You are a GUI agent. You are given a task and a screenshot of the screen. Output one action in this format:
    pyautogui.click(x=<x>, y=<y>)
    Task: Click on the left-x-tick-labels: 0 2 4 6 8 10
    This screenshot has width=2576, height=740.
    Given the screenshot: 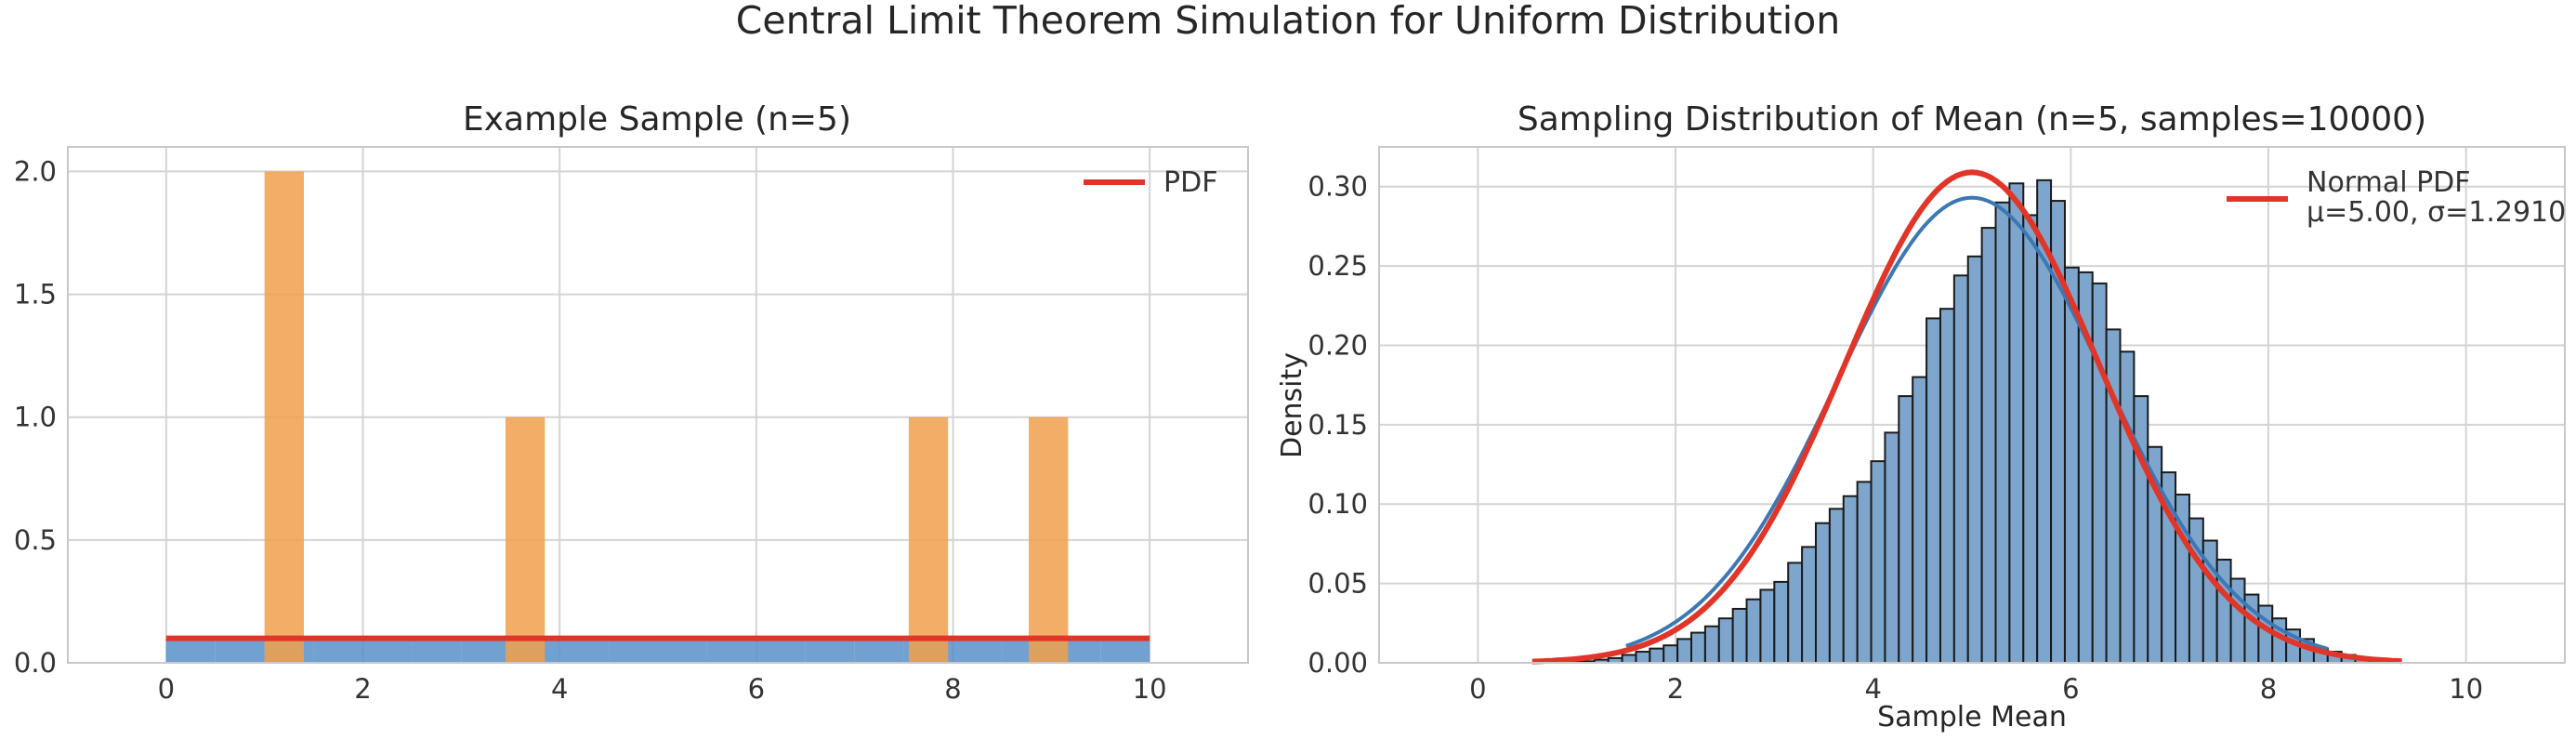 What is the action you would take?
    pyautogui.click(x=662, y=689)
    